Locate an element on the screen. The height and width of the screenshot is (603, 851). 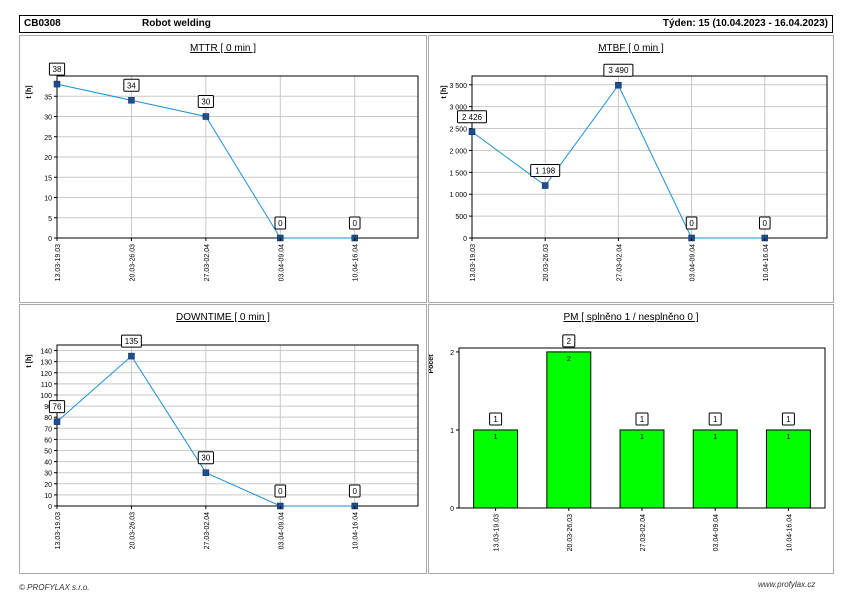
y-tick-label: 80 is located at coordinates (48, 418).